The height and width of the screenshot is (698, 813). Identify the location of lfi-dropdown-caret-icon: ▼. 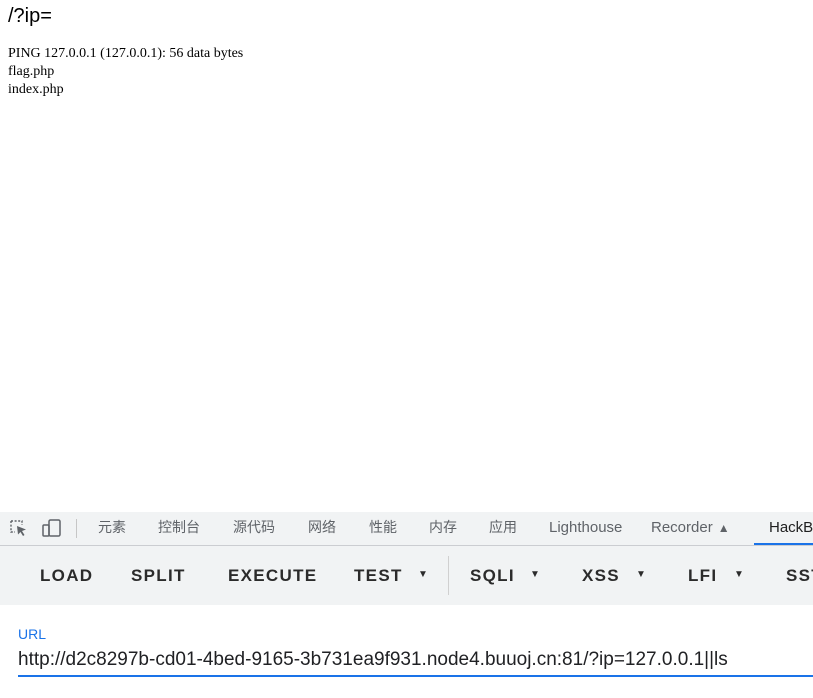
(739, 574).